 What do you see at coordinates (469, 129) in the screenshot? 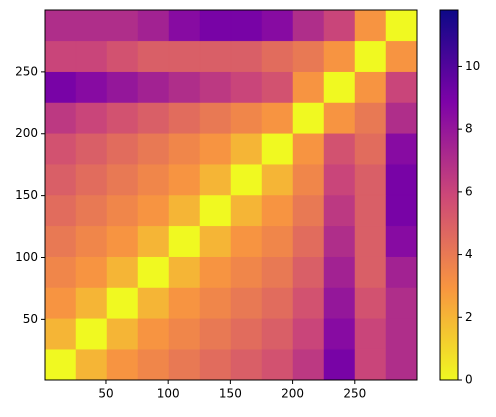
I see `colorbar-tick-label: 8` at bounding box center [469, 129].